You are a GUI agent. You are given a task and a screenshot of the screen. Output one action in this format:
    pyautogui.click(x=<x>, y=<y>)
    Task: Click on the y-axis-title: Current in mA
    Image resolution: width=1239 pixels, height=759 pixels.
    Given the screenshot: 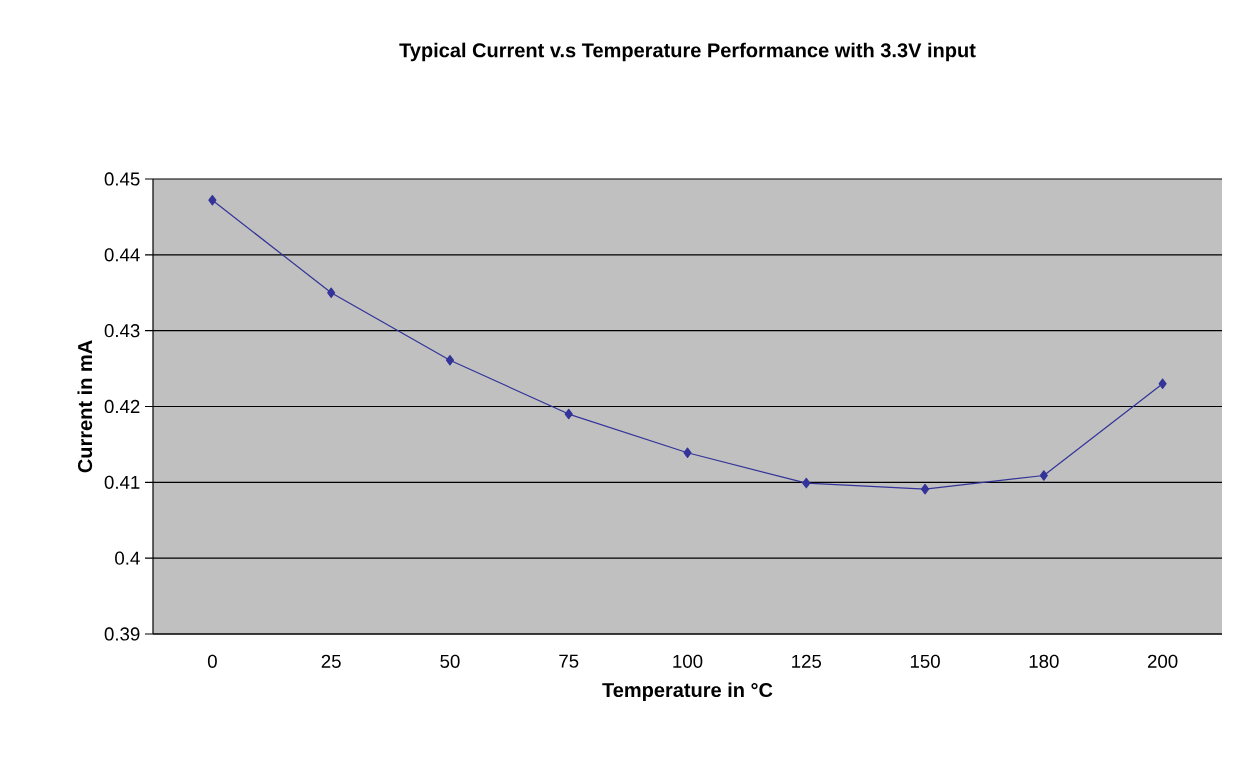 What is the action you would take?
    pyautogui.click(x=85, y=406)
    